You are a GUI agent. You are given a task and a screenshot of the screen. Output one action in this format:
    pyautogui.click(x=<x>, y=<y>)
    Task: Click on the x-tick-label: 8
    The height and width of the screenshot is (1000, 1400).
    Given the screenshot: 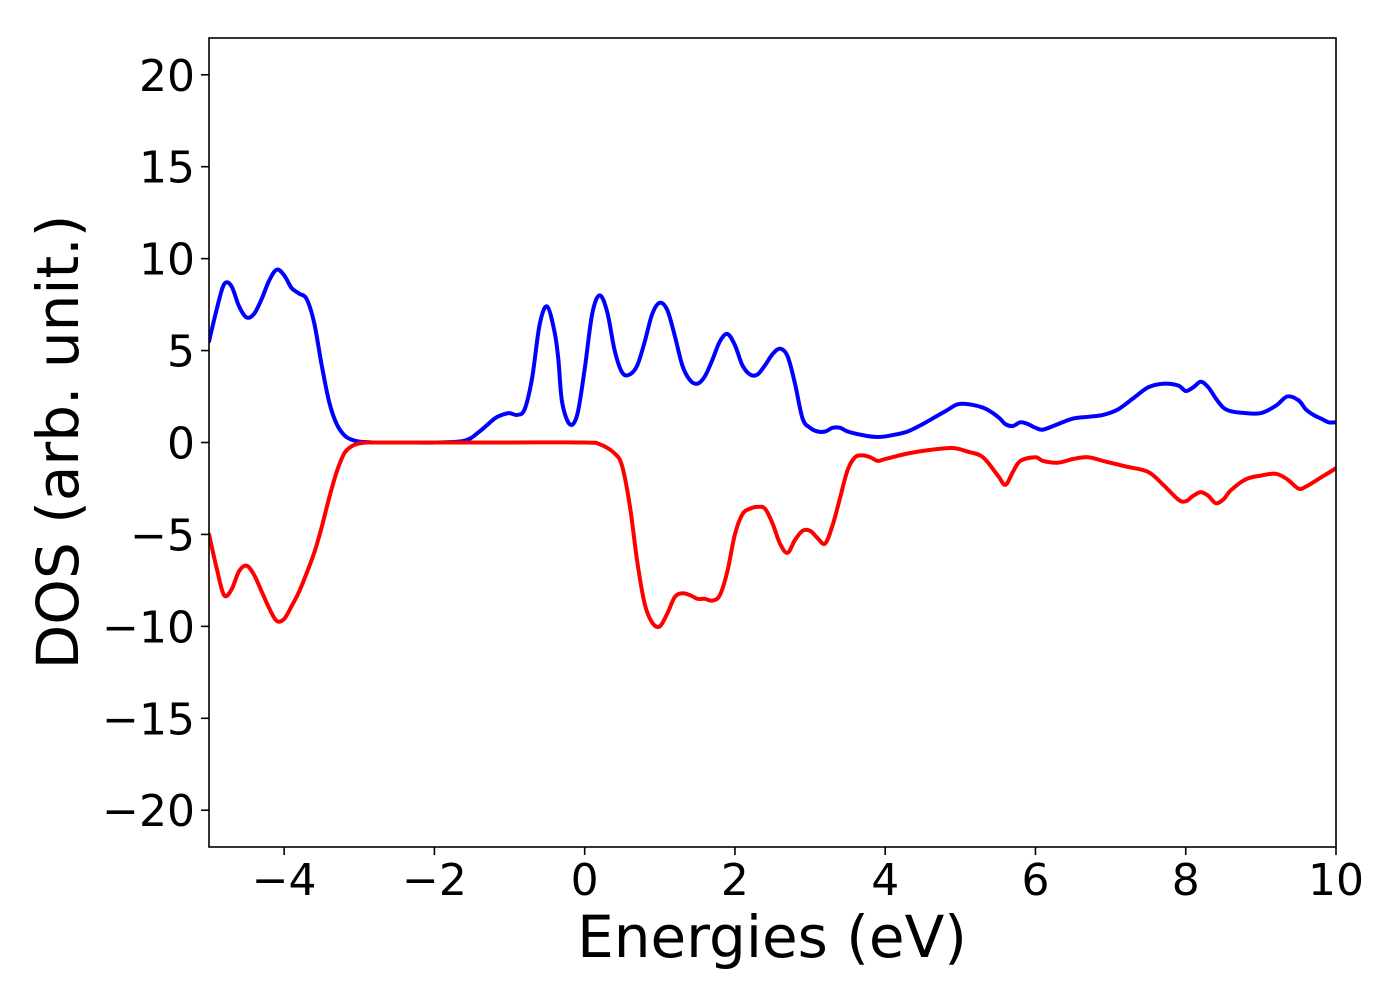 What is the action you would take?
    pyautogui.click(x=1186, y=880)
    